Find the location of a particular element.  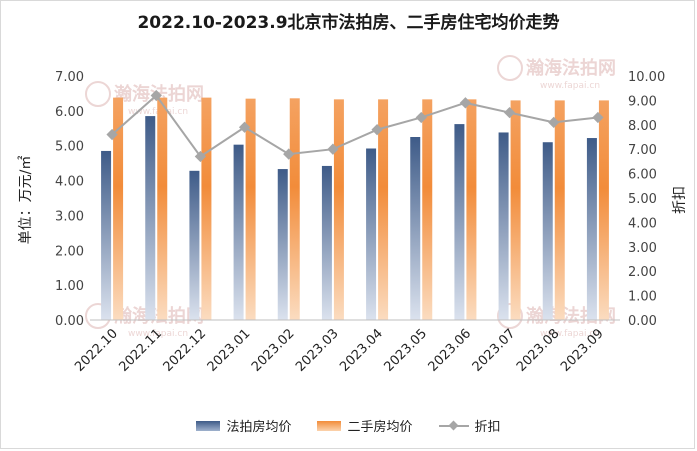

legend-swatch-secondhand is located at coordinates (329, 425).